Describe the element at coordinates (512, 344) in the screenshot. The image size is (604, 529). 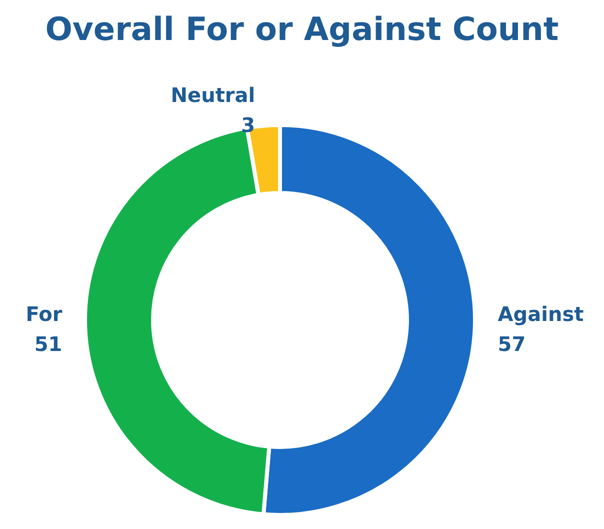
I see `data-label: 57` at that location.